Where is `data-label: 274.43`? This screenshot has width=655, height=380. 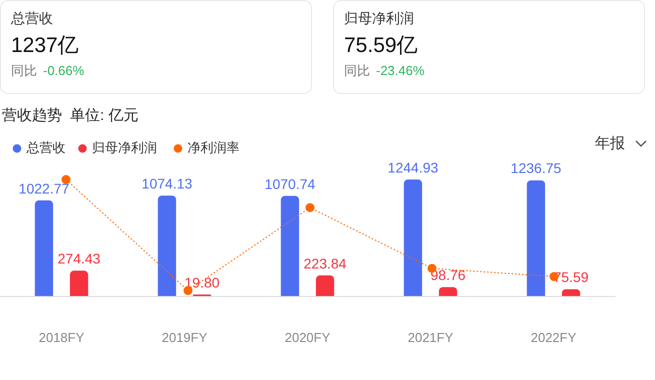 data-label: 274.43 is located at coordinates (79, 258).